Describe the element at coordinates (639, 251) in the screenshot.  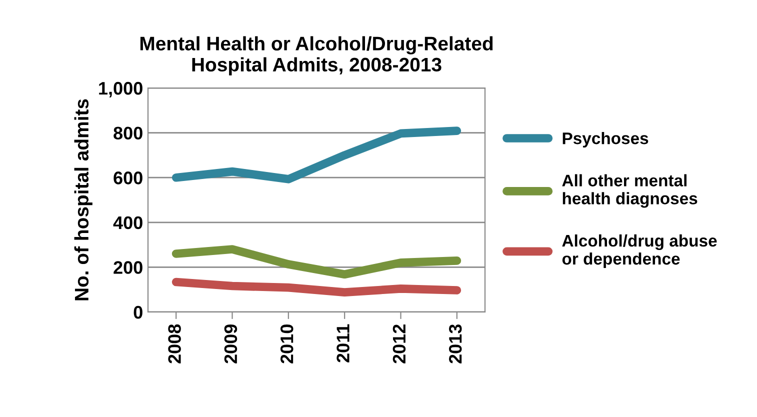
I see `legend-label: Alcohol/drug abuse or dependence` at that location.